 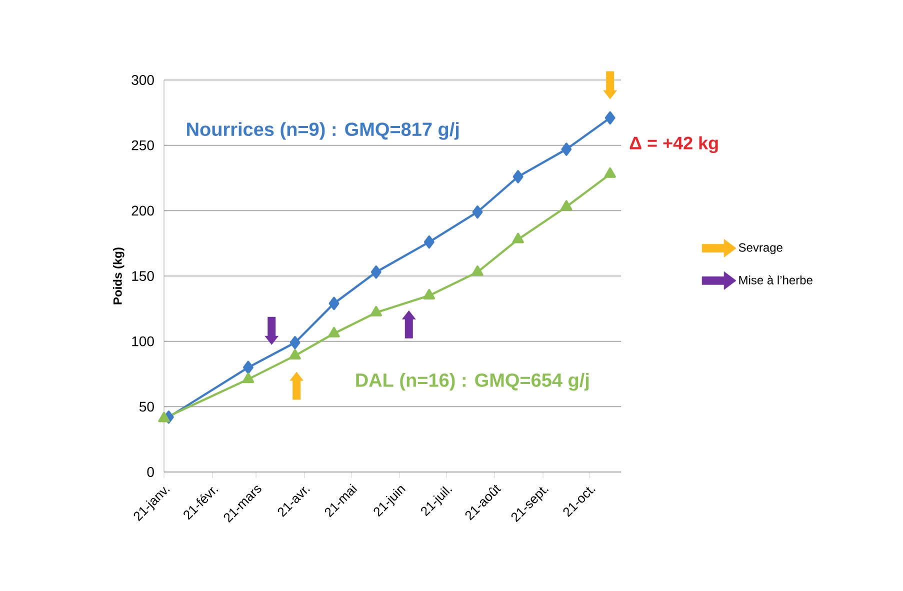 What do you see at coordinates (118, 276) in the screenshot?
I see `y-axis-title: Poids (kg)` at bounding box center [118, 276].